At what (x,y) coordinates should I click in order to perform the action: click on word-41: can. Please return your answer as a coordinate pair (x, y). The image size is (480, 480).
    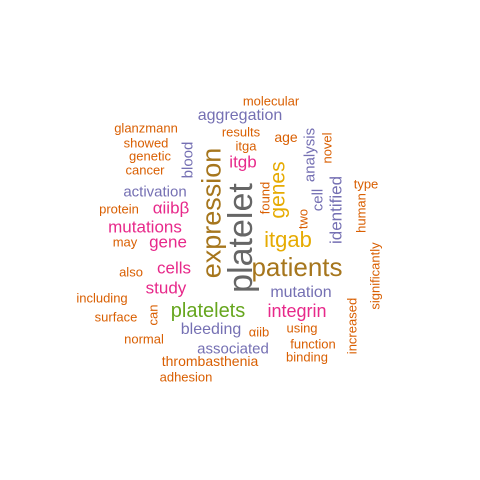
    Looking at the image, I should click on (153, 315).